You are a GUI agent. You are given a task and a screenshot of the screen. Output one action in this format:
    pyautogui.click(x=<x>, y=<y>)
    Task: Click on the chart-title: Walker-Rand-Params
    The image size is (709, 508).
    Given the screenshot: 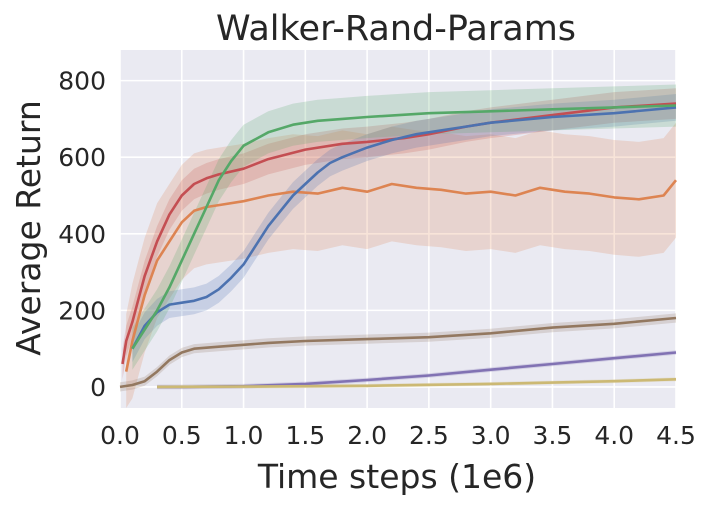 What is the action you would take?
    pyautogui.click(x=396, y=29)
    